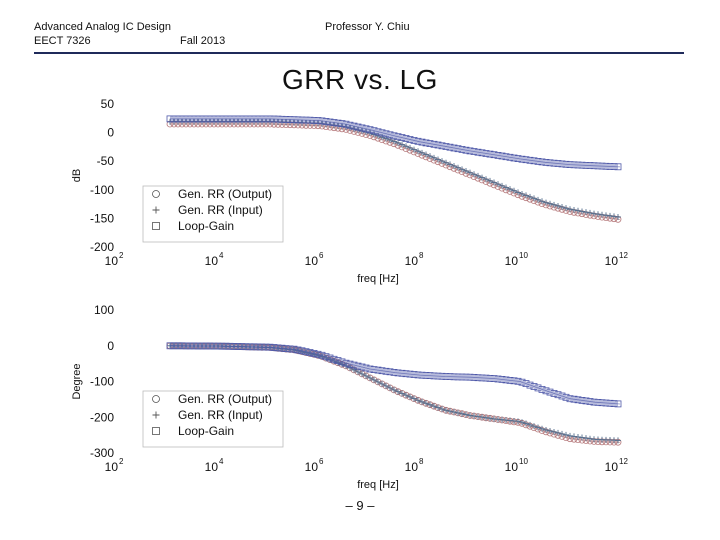 This screenshot has height=540, width=720. I want to click on series-square, so click(394, 375).